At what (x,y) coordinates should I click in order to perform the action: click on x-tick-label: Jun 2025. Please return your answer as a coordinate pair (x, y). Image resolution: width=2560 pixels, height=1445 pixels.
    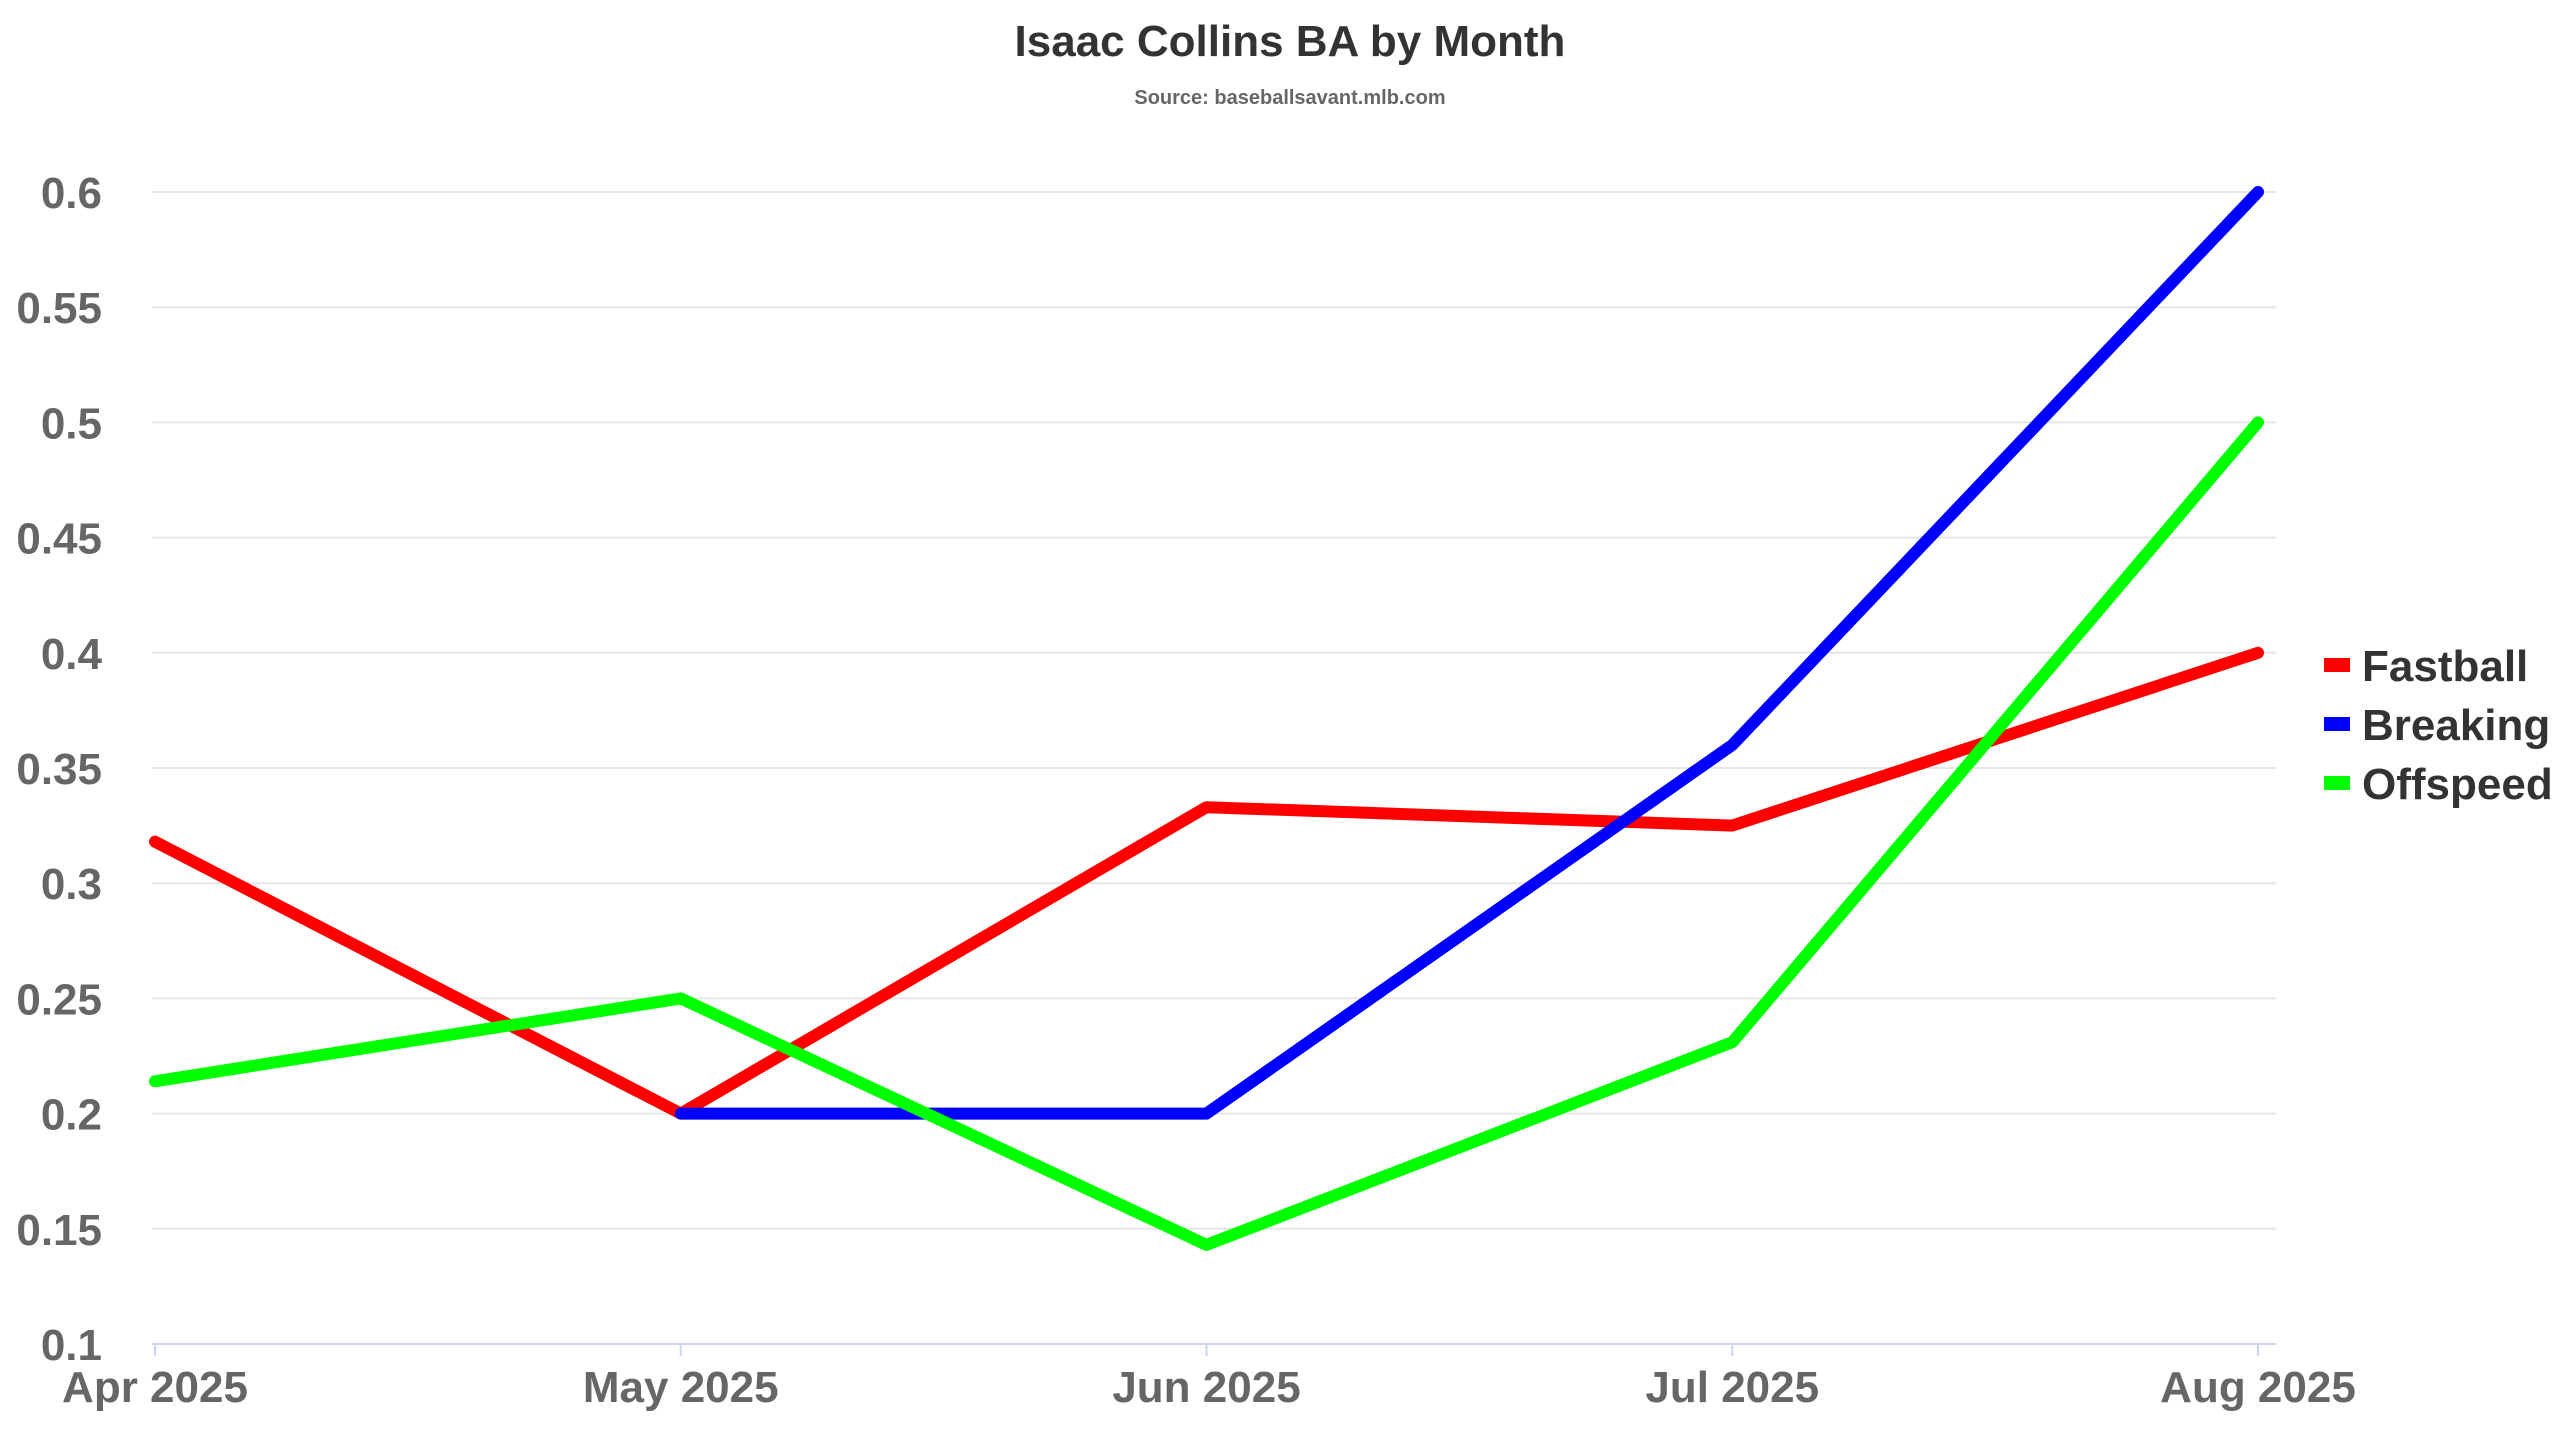
    Looking at the image, I should click on (1206, 1387).